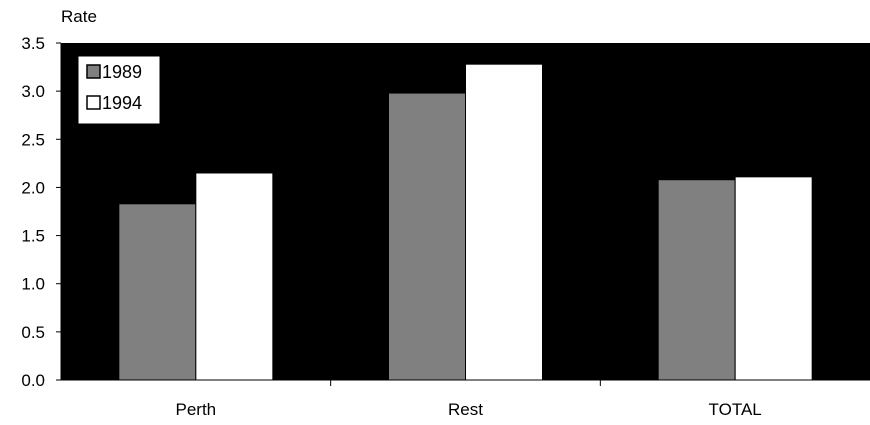 The image size is (870, 425). I want to click on y-tick-label: 1.5, so click(33, 236).